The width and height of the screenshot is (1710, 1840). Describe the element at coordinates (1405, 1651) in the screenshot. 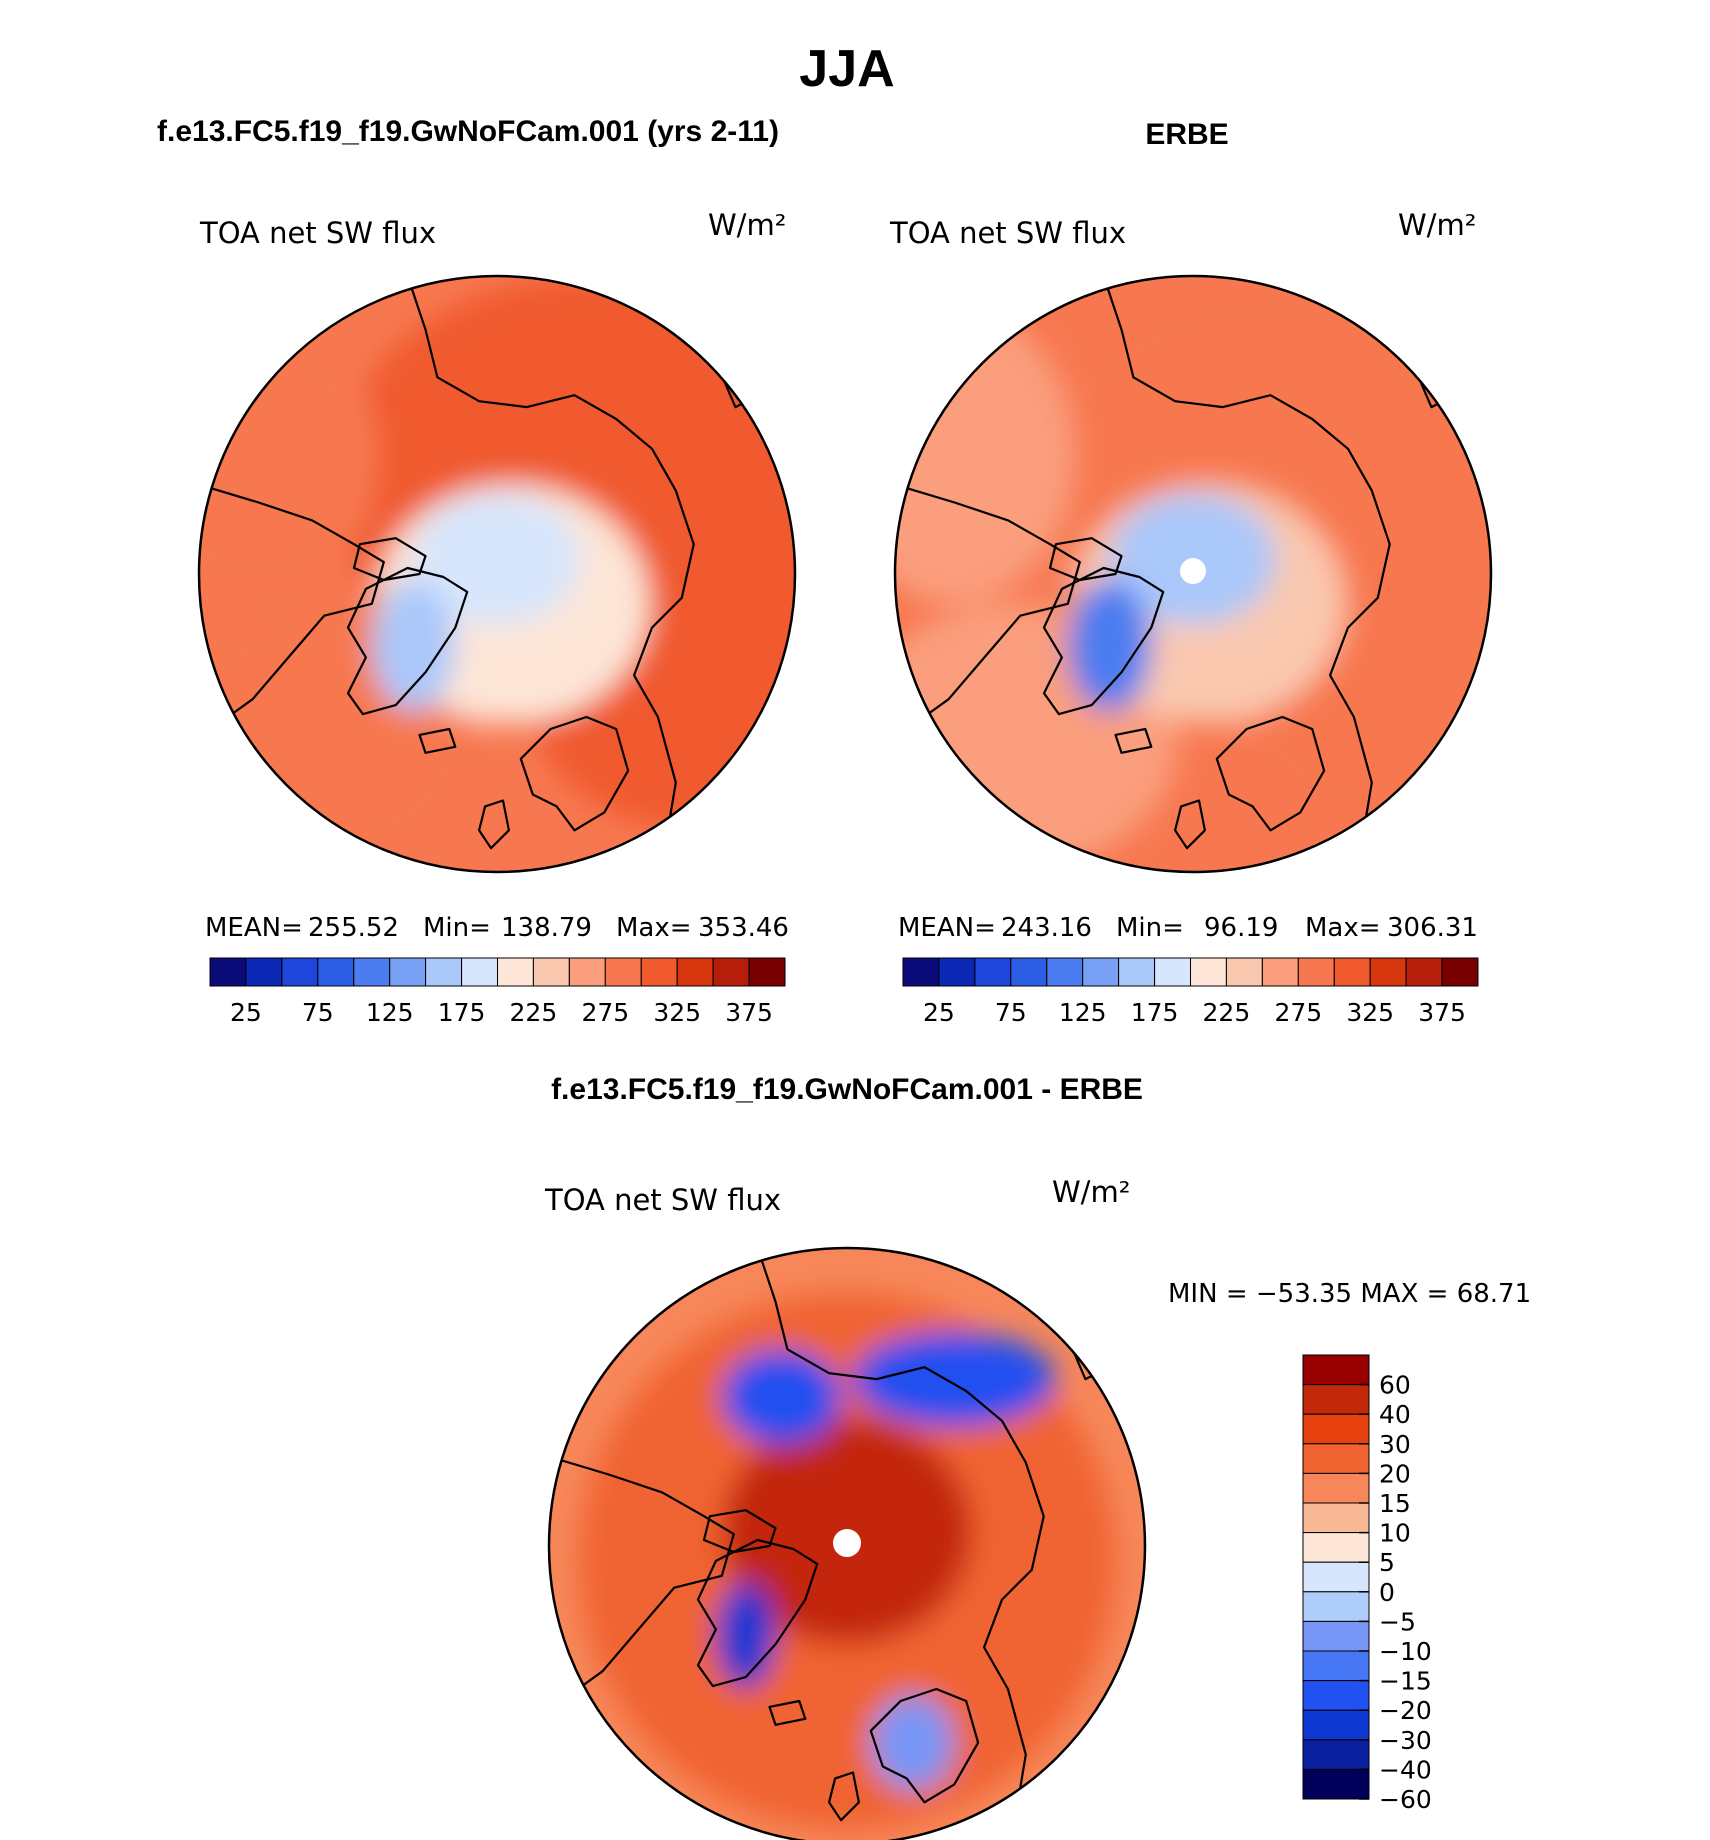

I see `colorbar-tick-label: −10` at that location.